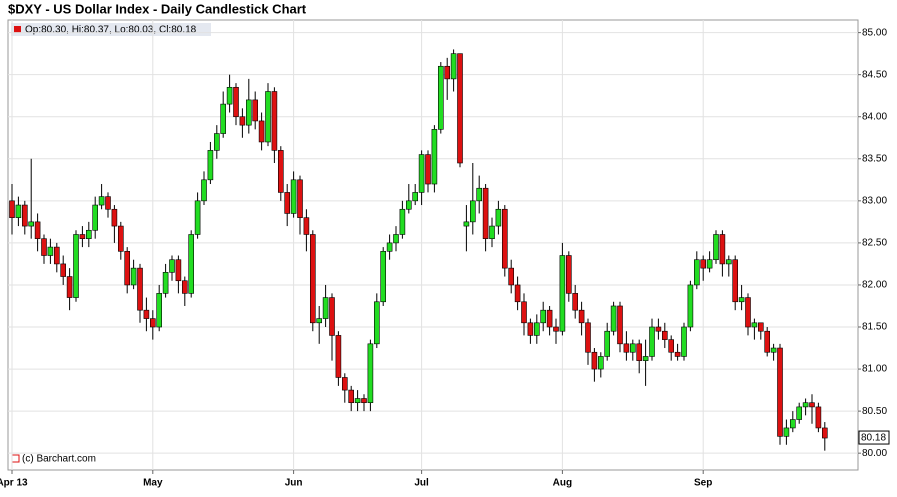 This screenshot has width=897, height=497. I want to click on y-tick-label: 84.00, so click(874, 116).